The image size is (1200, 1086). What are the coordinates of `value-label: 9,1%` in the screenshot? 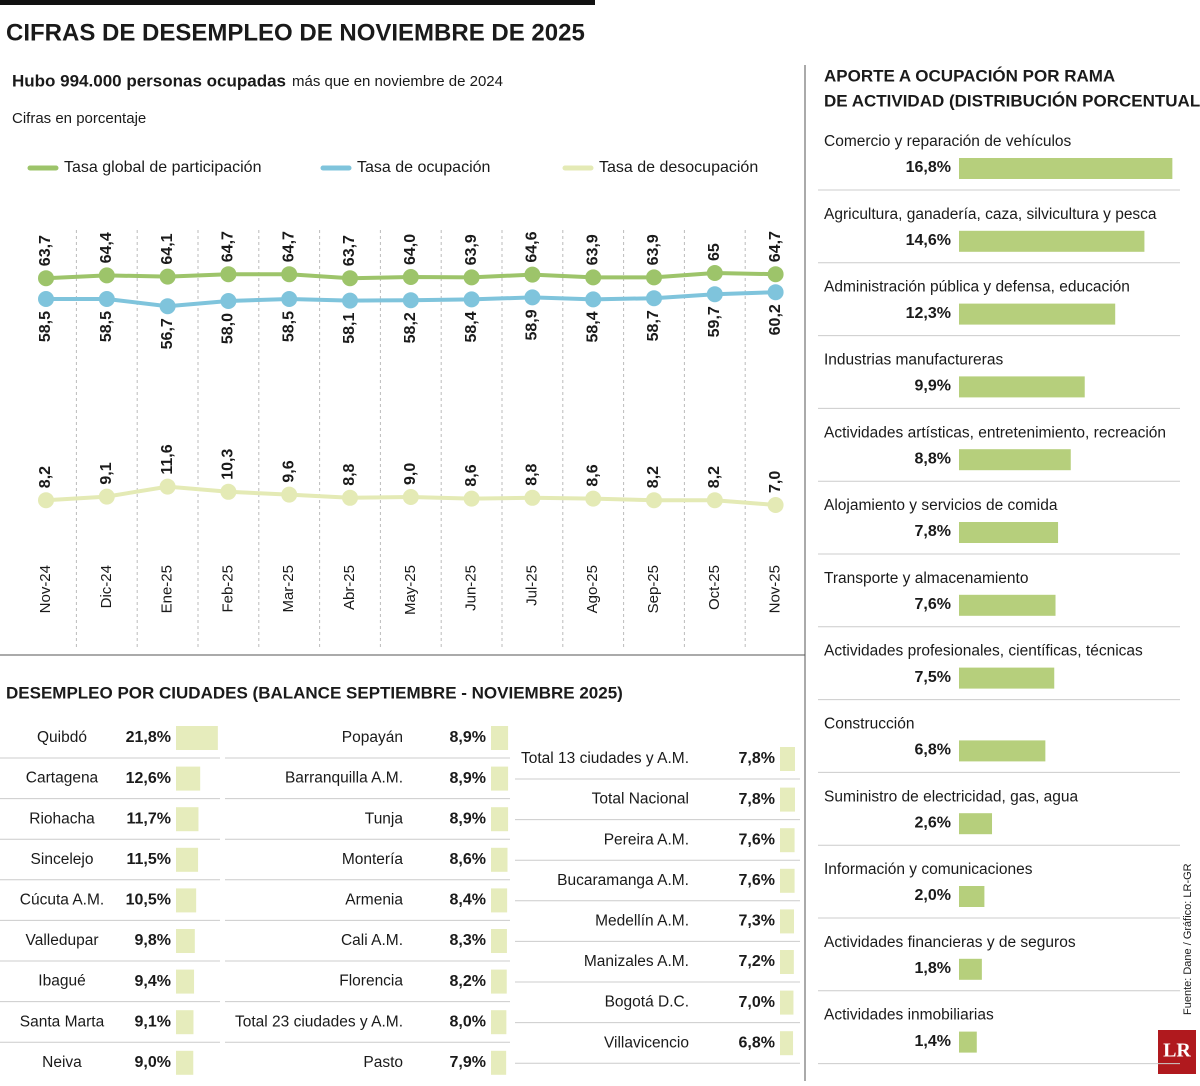 It's located at (153, 1021).